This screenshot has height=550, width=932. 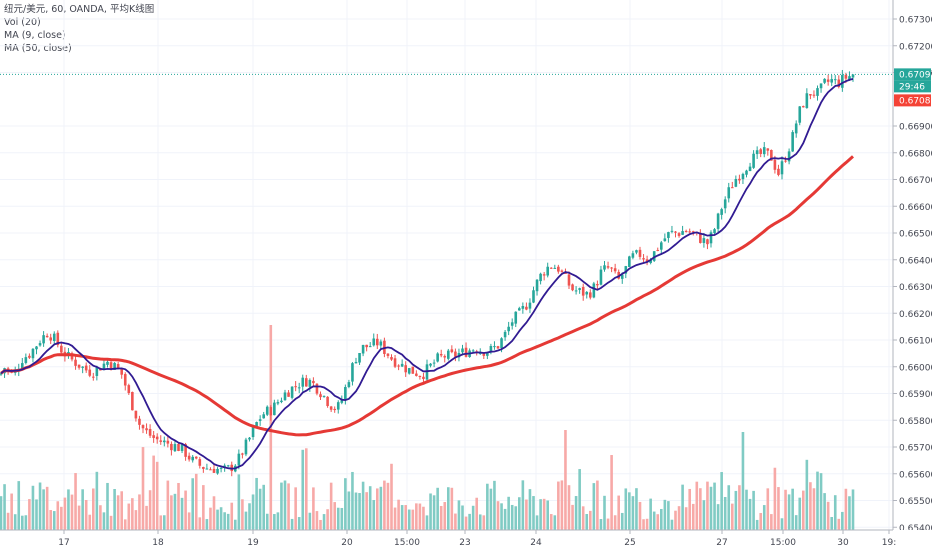 I want to click on legend-ma9: MA (9, close), so click(x=35, y=35).